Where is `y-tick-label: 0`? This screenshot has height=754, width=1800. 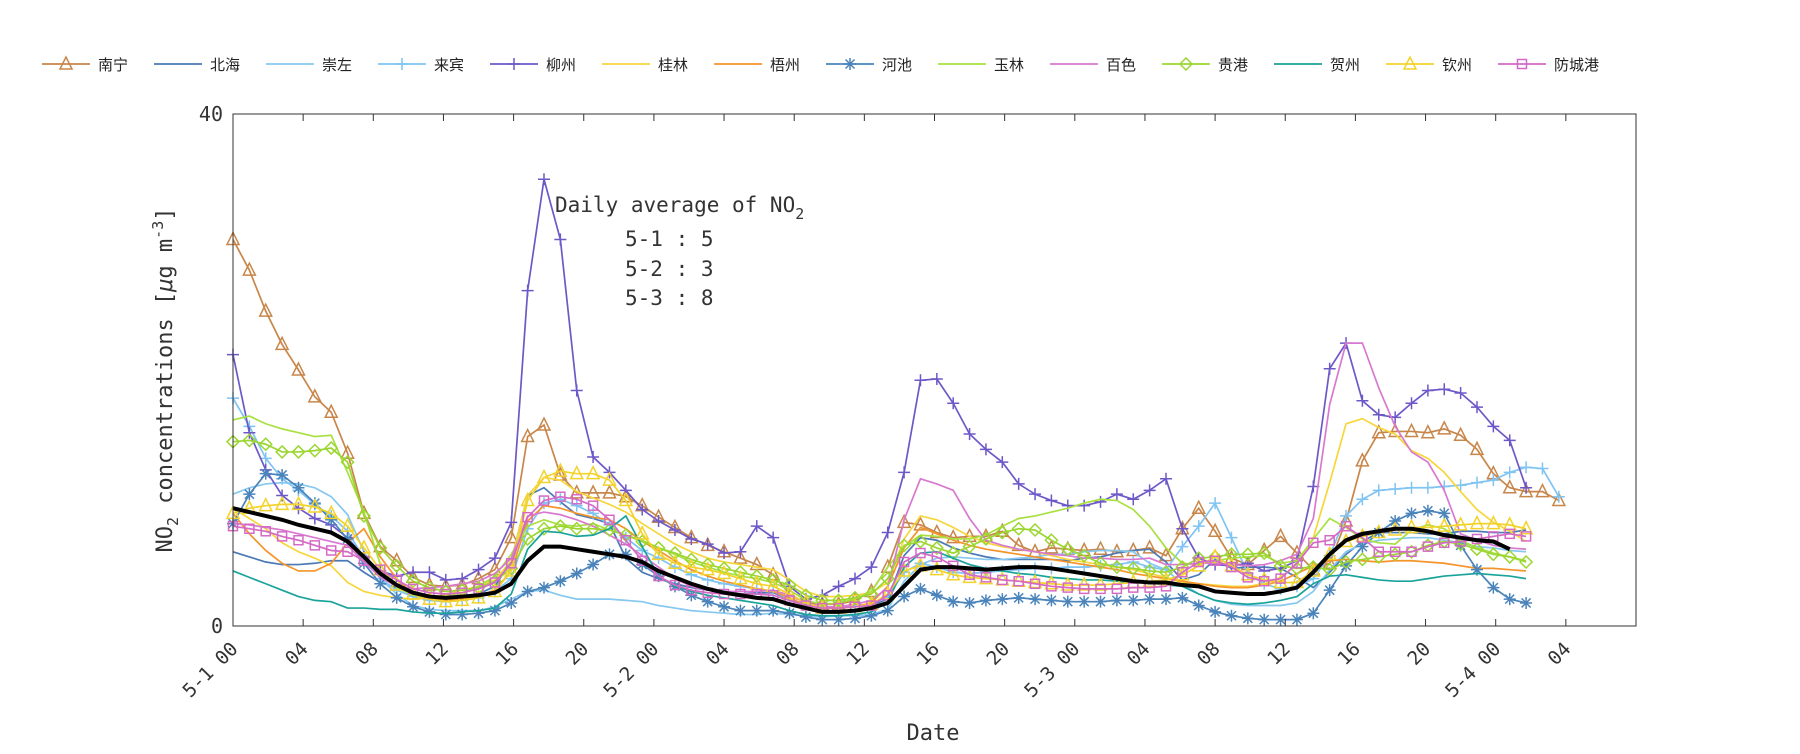 y-tick-label: 0 is located at coordinates (217, 626).